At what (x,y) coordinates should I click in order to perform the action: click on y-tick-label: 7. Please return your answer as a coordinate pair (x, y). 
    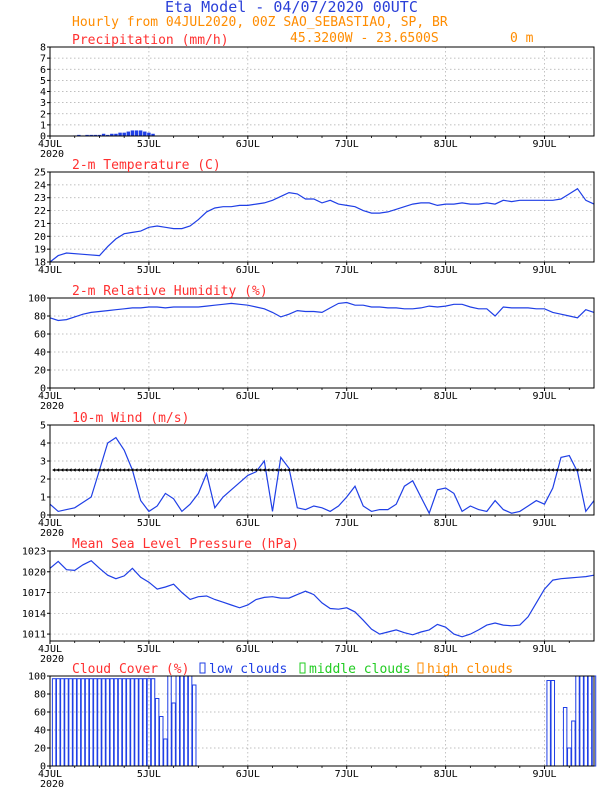
    Looking at the image, I should click on (43, 59).